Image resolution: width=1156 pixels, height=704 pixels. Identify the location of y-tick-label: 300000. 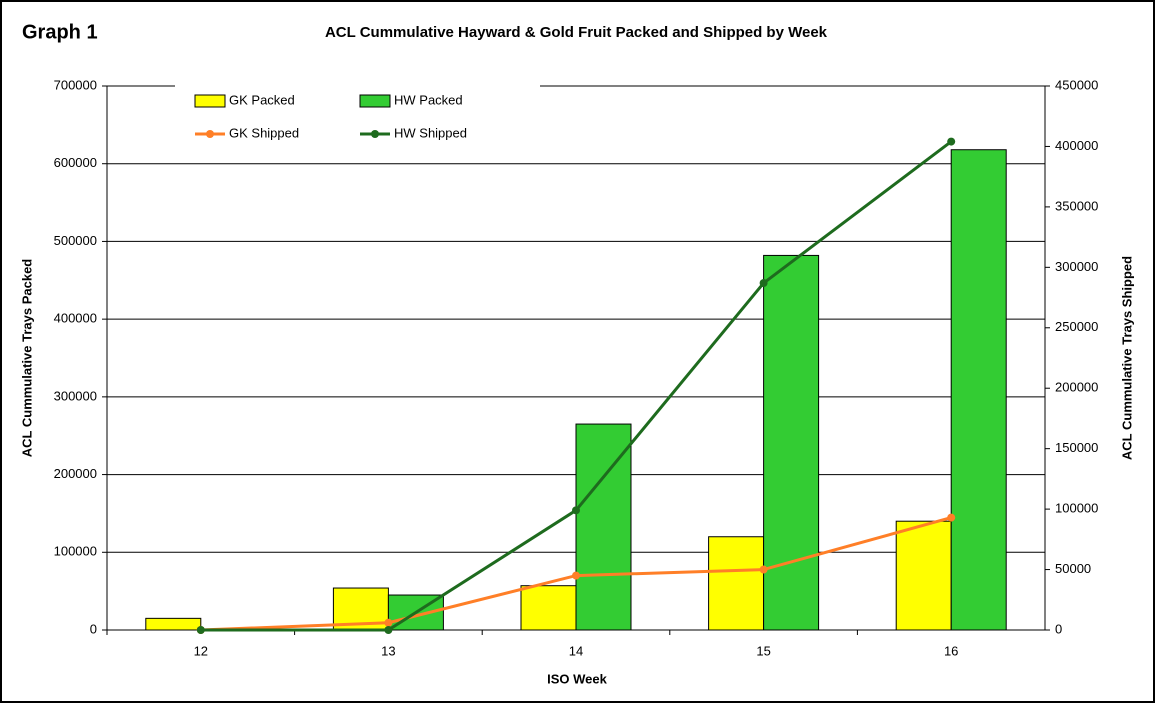
(75, 395).